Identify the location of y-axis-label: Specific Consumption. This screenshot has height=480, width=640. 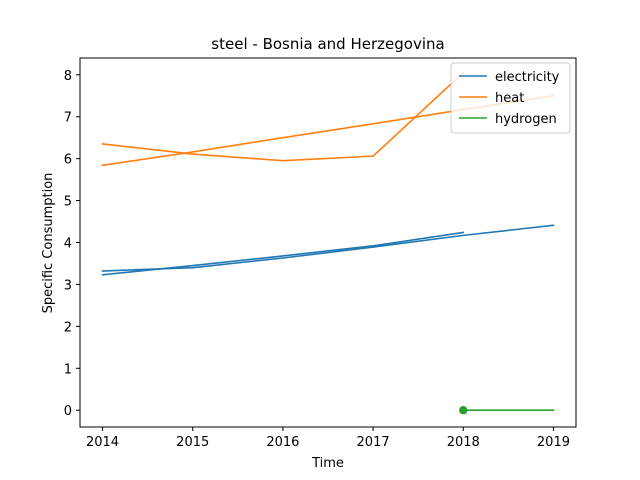
(48, 243).